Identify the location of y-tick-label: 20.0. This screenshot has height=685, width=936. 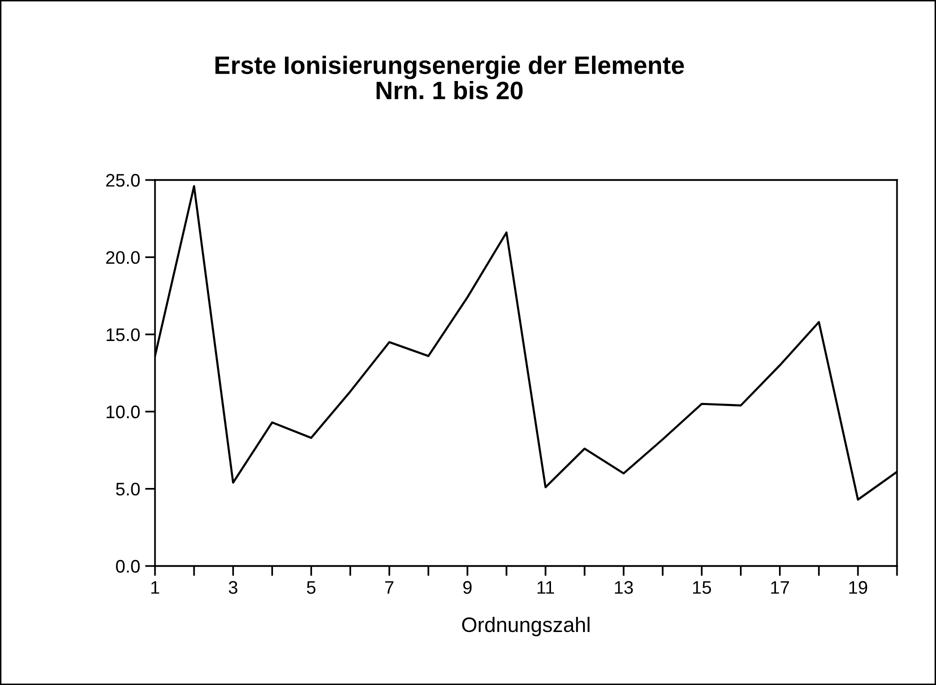
(123, 257).